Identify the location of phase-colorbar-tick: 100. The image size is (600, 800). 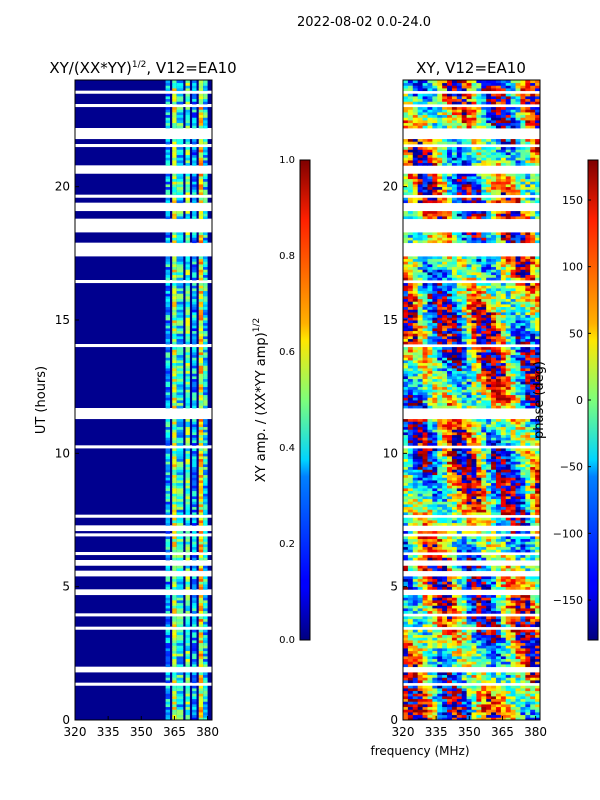
(572, 267).